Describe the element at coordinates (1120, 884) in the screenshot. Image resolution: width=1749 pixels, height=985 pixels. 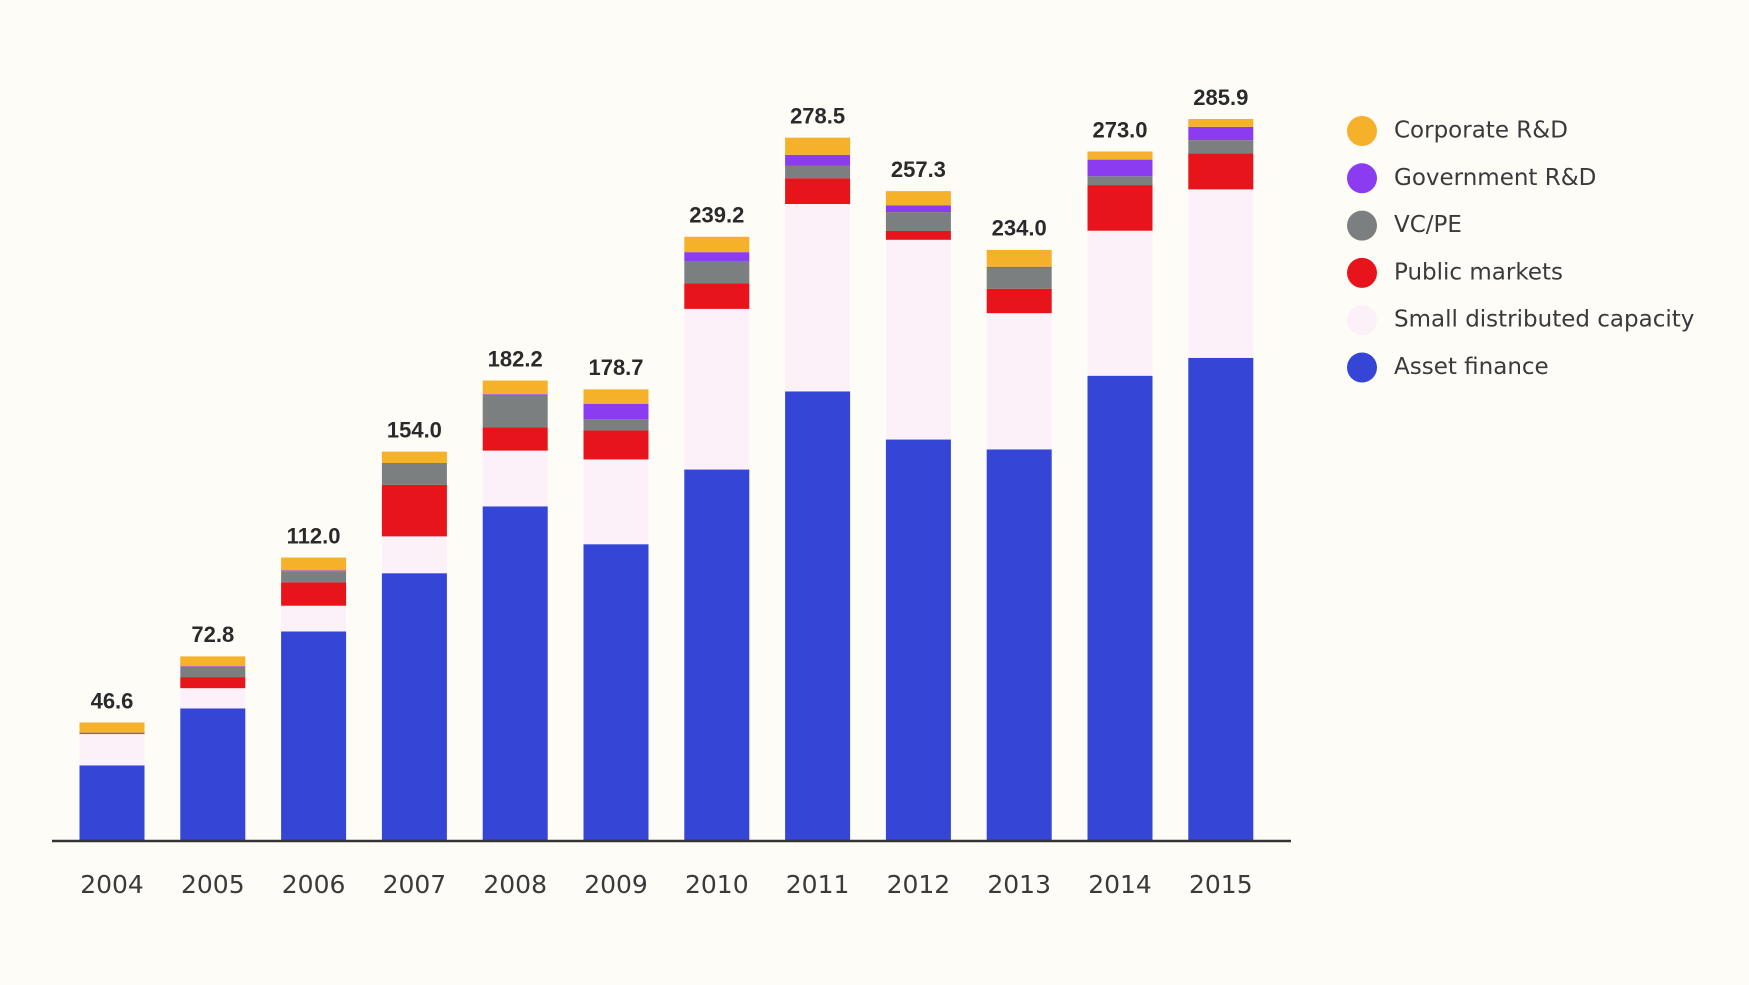
I see `x-tick-label: 2014` at that location.